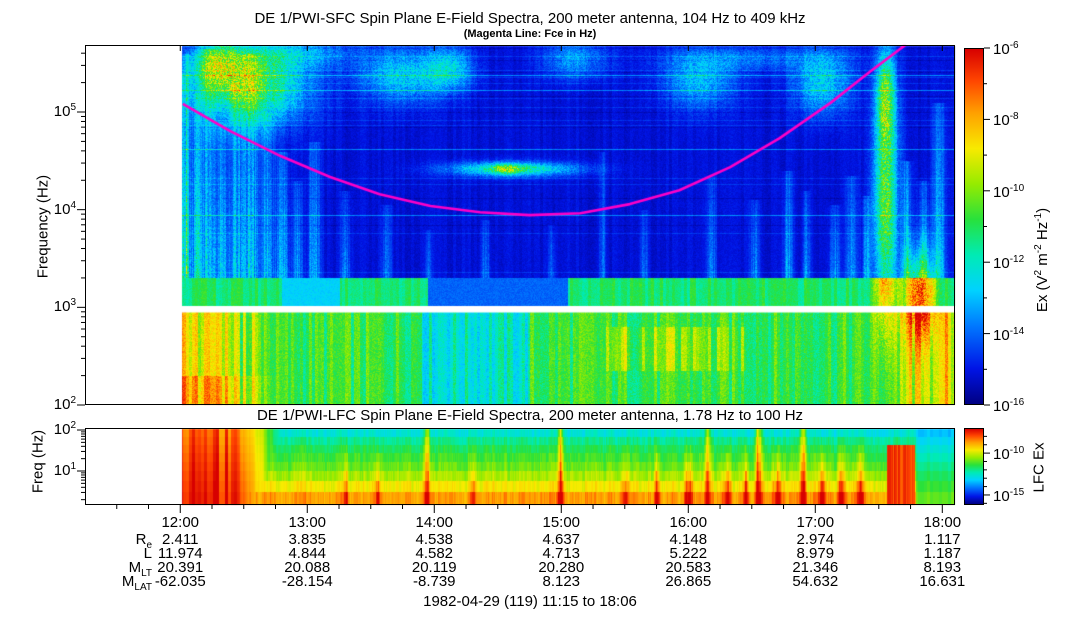 This screenshot has height=620, width=1083. I want to click on ephemeris-value: 21.346, so click(815, 567).